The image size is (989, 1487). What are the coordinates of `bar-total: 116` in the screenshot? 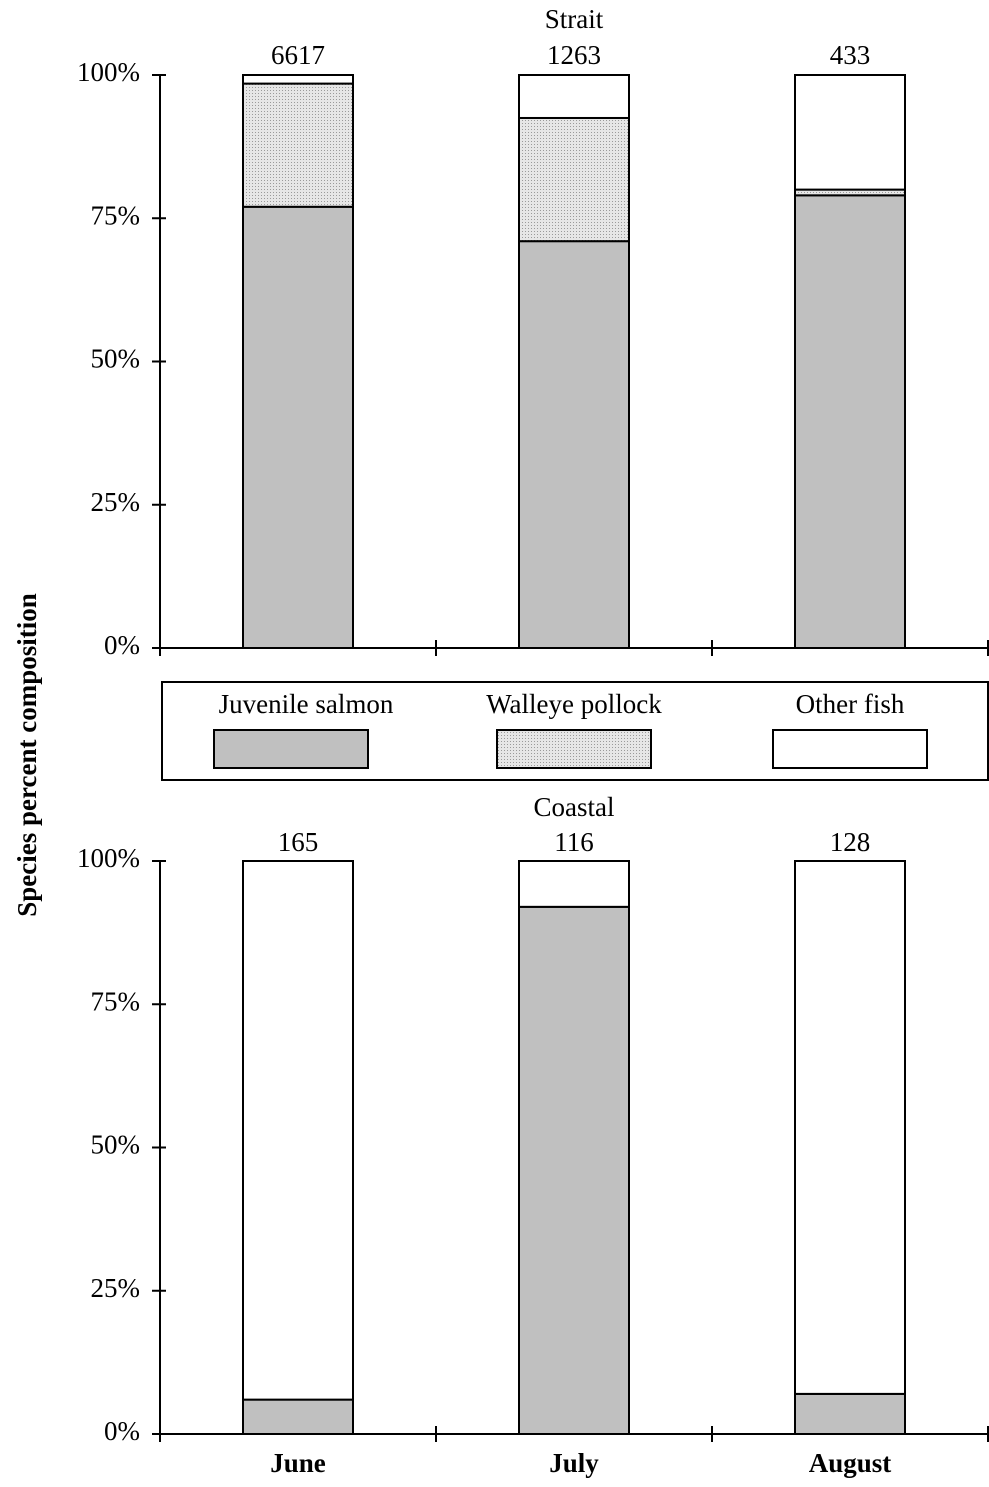 It's located at (574, 842).